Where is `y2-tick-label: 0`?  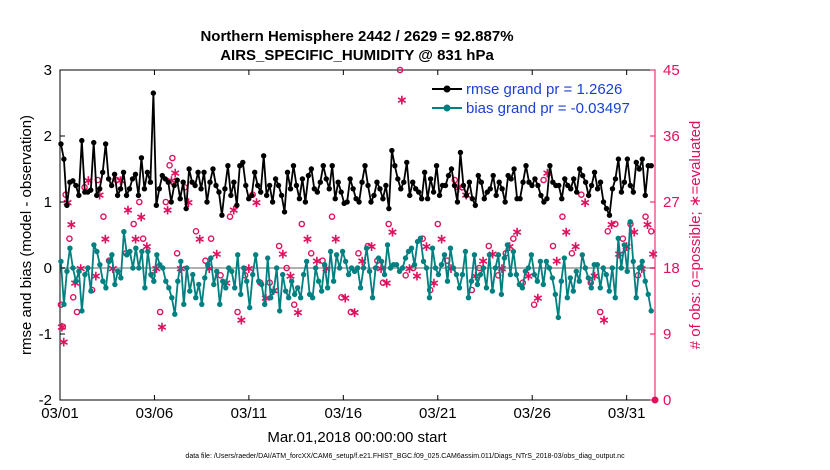
y2-tick-label: 0 is located at coordinates (667, 400).